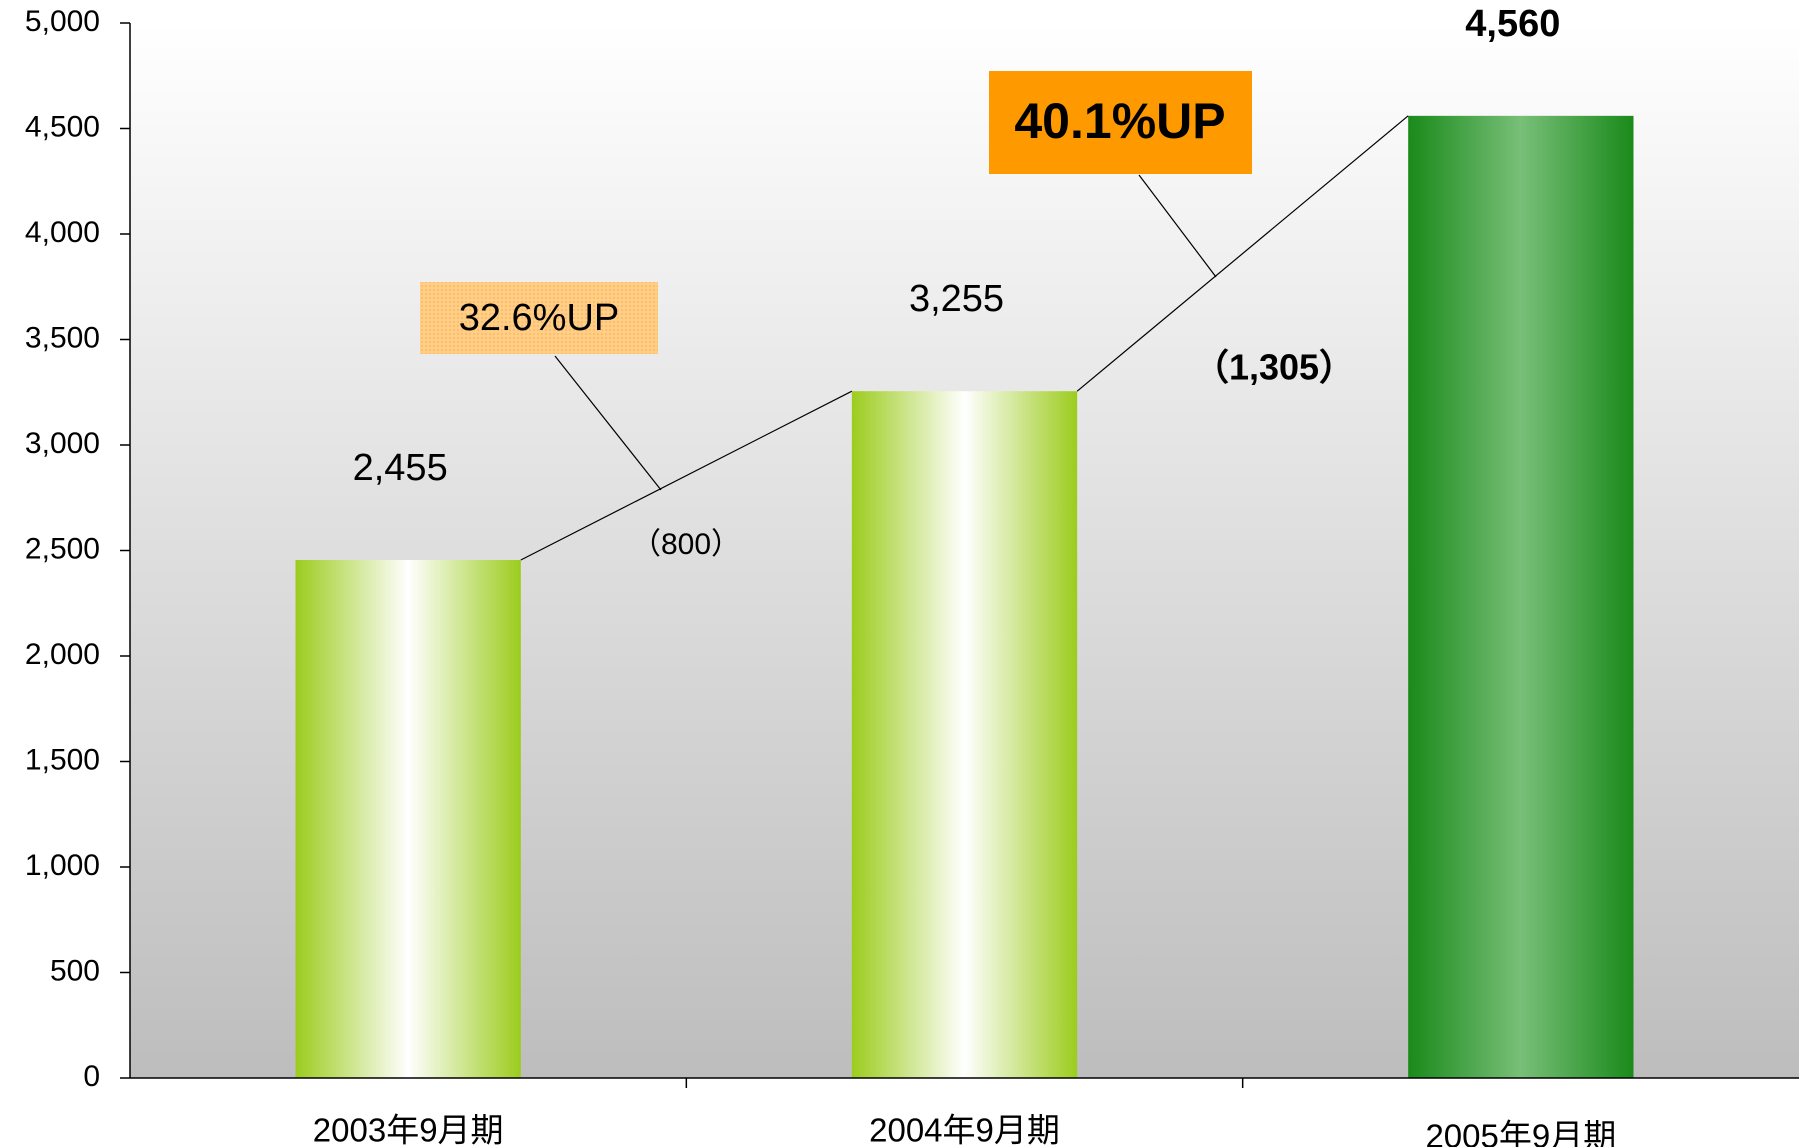 Image resolution: width=1801 pixels, height=1147 pixels. I want to click on annotation: 40.1%UP, so click(1119, 121).